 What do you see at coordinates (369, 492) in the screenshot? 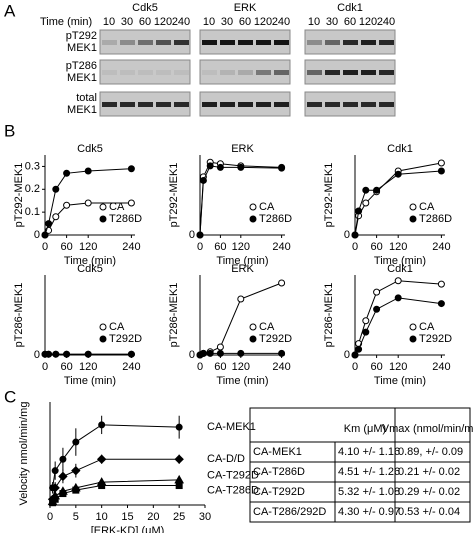
I see `table-cell: 5.32 +/- 1.08` at bounding box center [369, 492].